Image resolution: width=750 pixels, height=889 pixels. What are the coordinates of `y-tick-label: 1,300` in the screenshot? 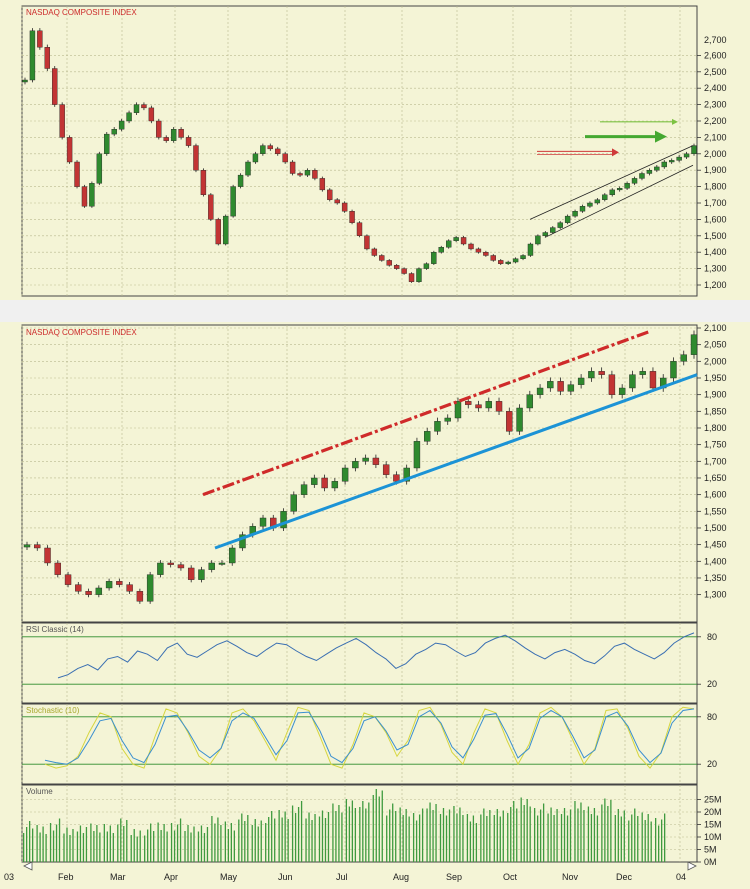 It's located at (715, 269).